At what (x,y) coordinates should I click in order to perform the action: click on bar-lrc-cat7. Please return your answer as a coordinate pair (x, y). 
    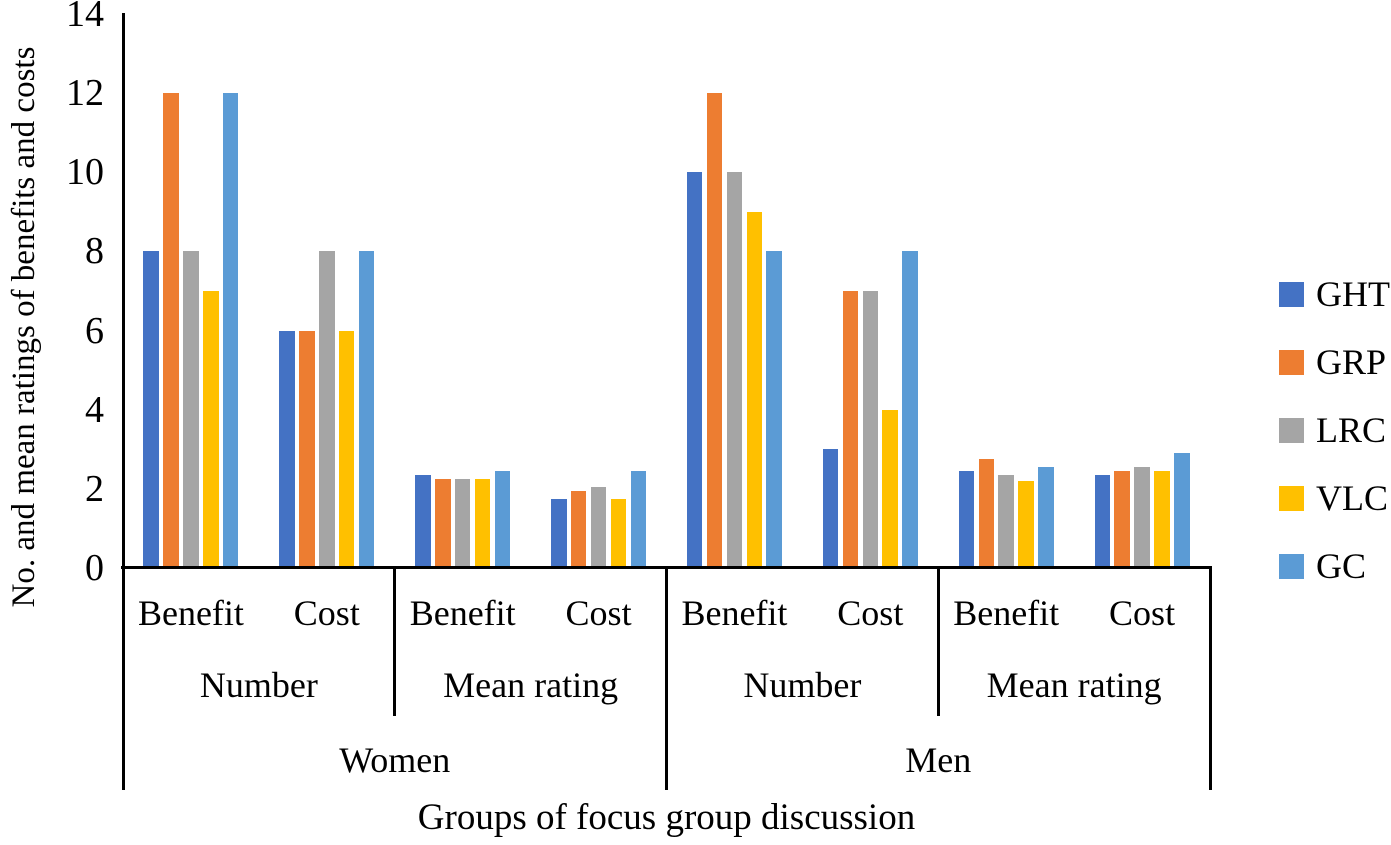
    Looking at the image, I should click on (1142, 517).